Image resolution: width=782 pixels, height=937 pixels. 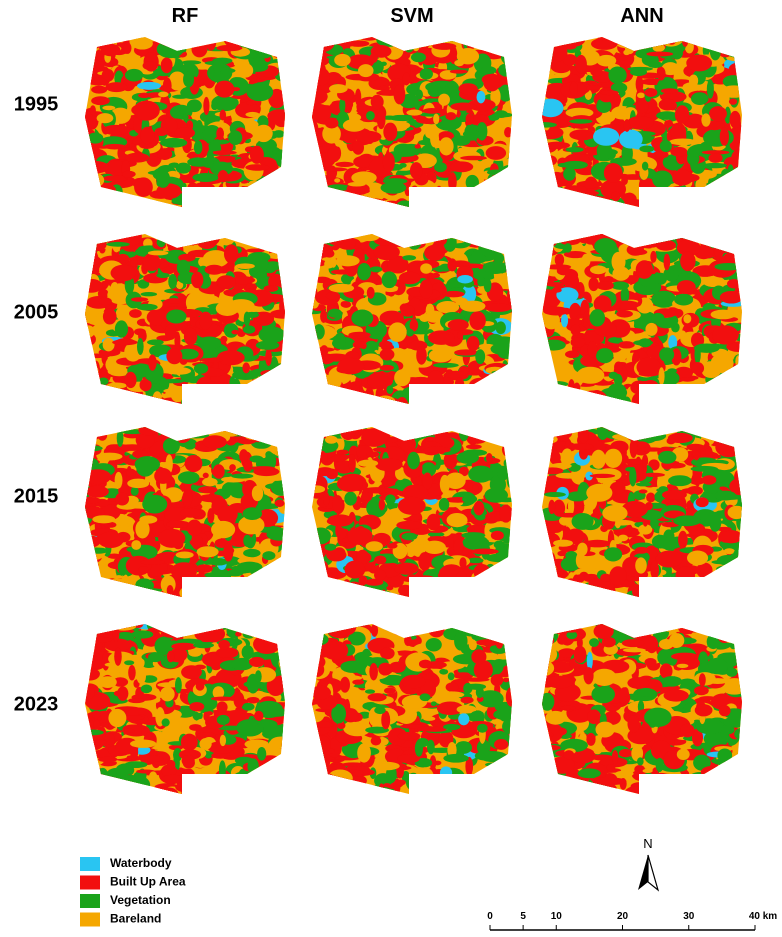 What do you see at coordinates (642, 512) in the screenshot?
I see `land-cover-map` at bounding box center [642, 512].